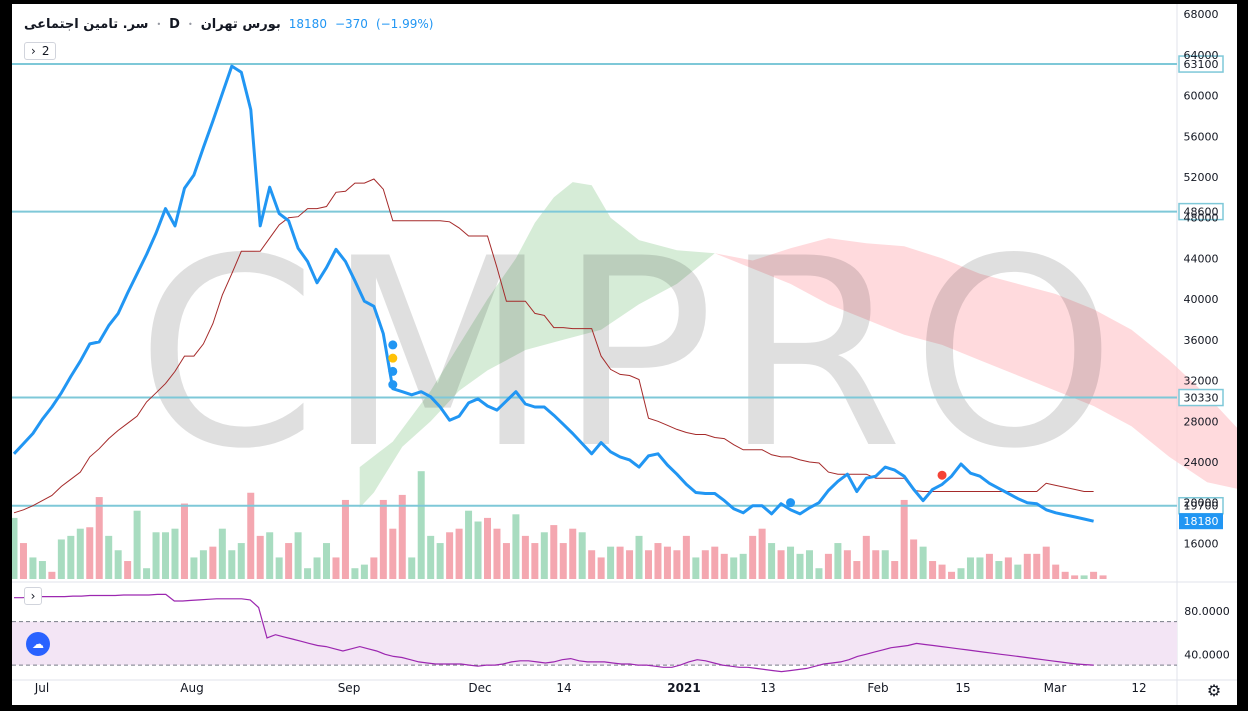 The width and height of the screenshot is (1248, 711). I want to click on level-label: 48600, so click(1201, 212).